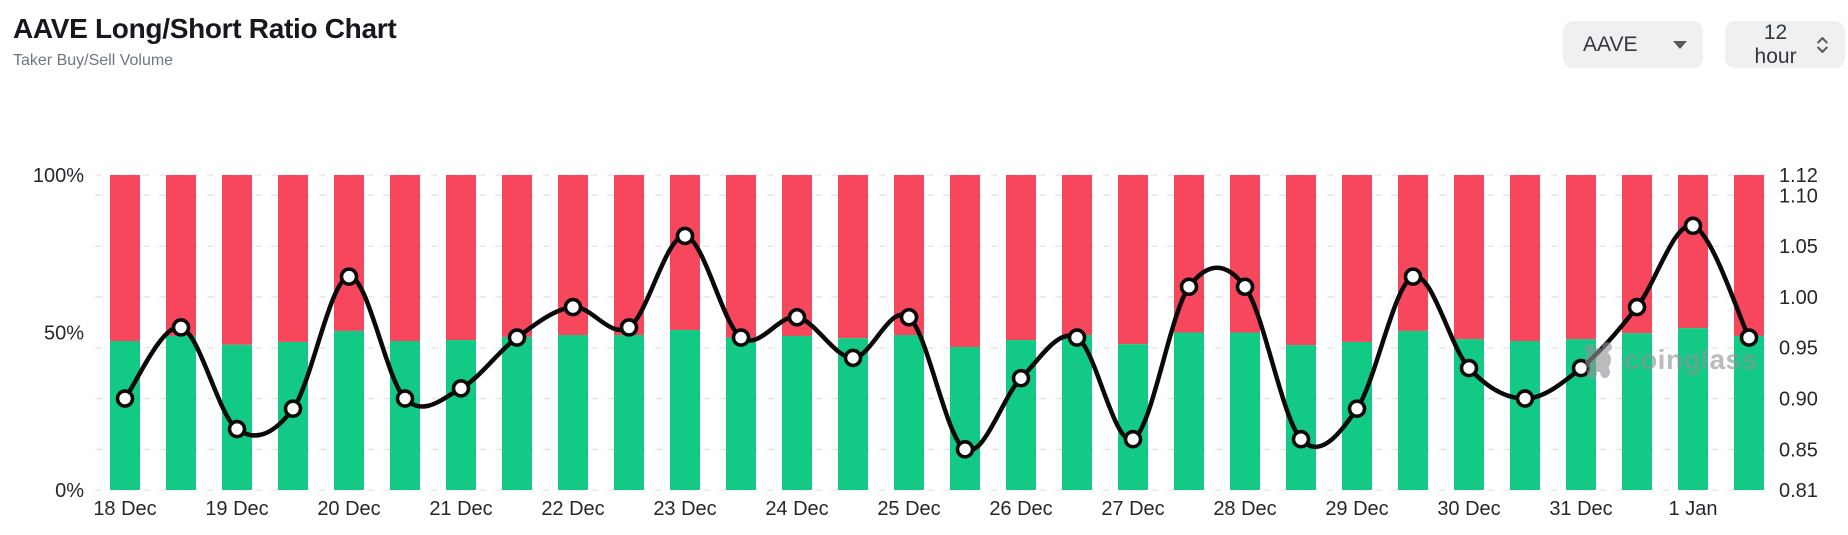  Describe the element at coordinates (1798, 298) in the screenshot. I see `svg-text: 1.00` at that location.